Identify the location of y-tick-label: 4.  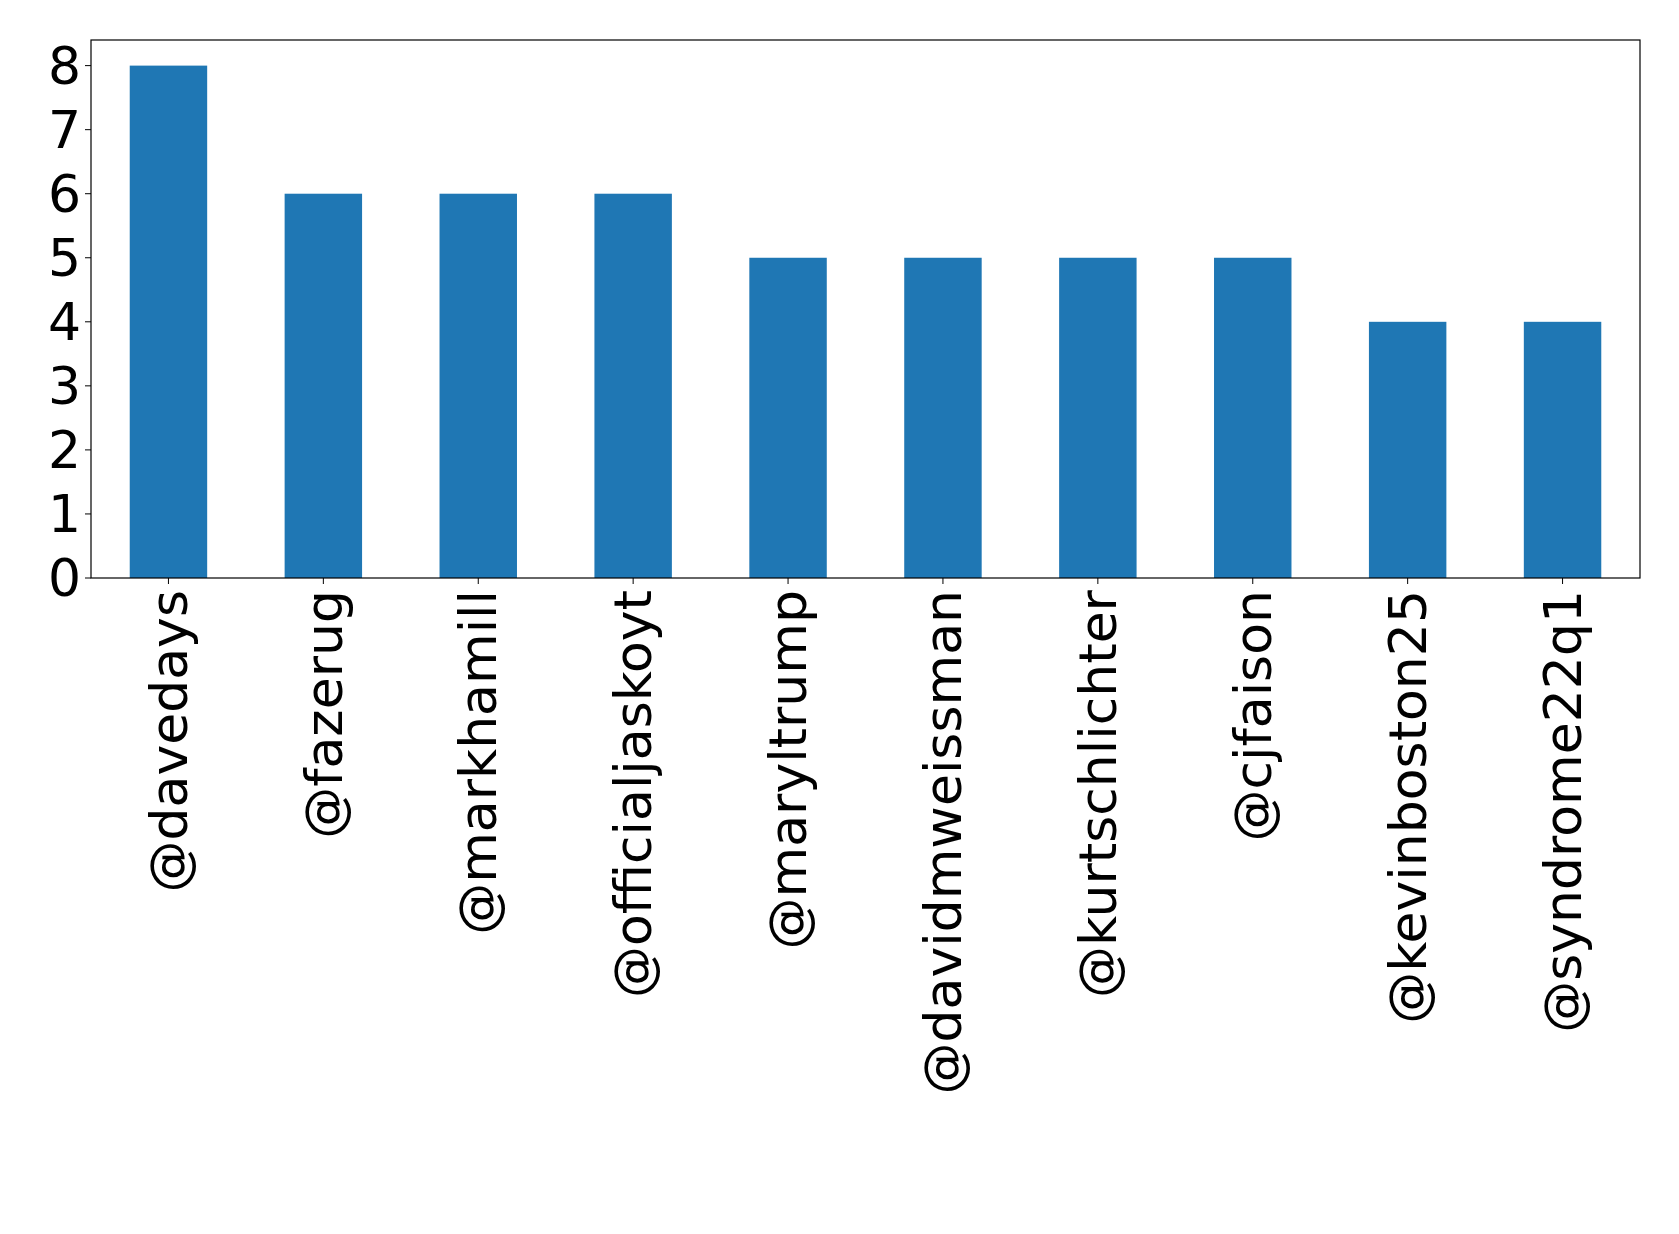
(64, 322).